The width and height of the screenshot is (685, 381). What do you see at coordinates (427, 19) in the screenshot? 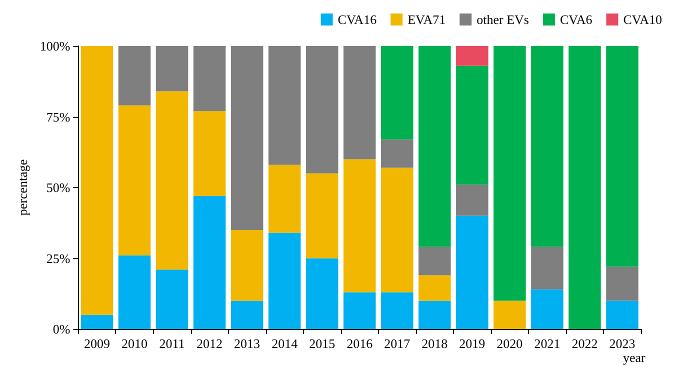
I see `legend-label: EVA71` at bounding box center [427, 19].